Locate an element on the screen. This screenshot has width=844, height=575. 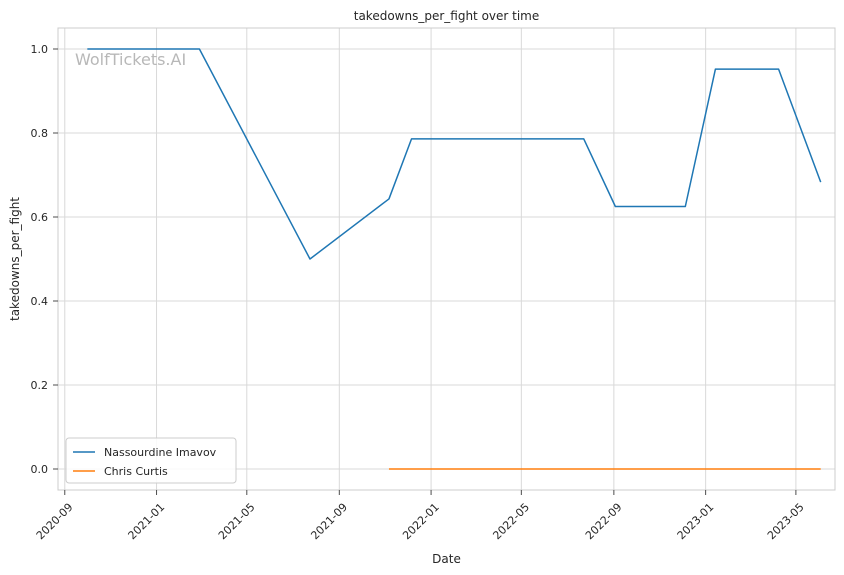
x-tick-label: 2022-09 is located at coordinates (604, 522).